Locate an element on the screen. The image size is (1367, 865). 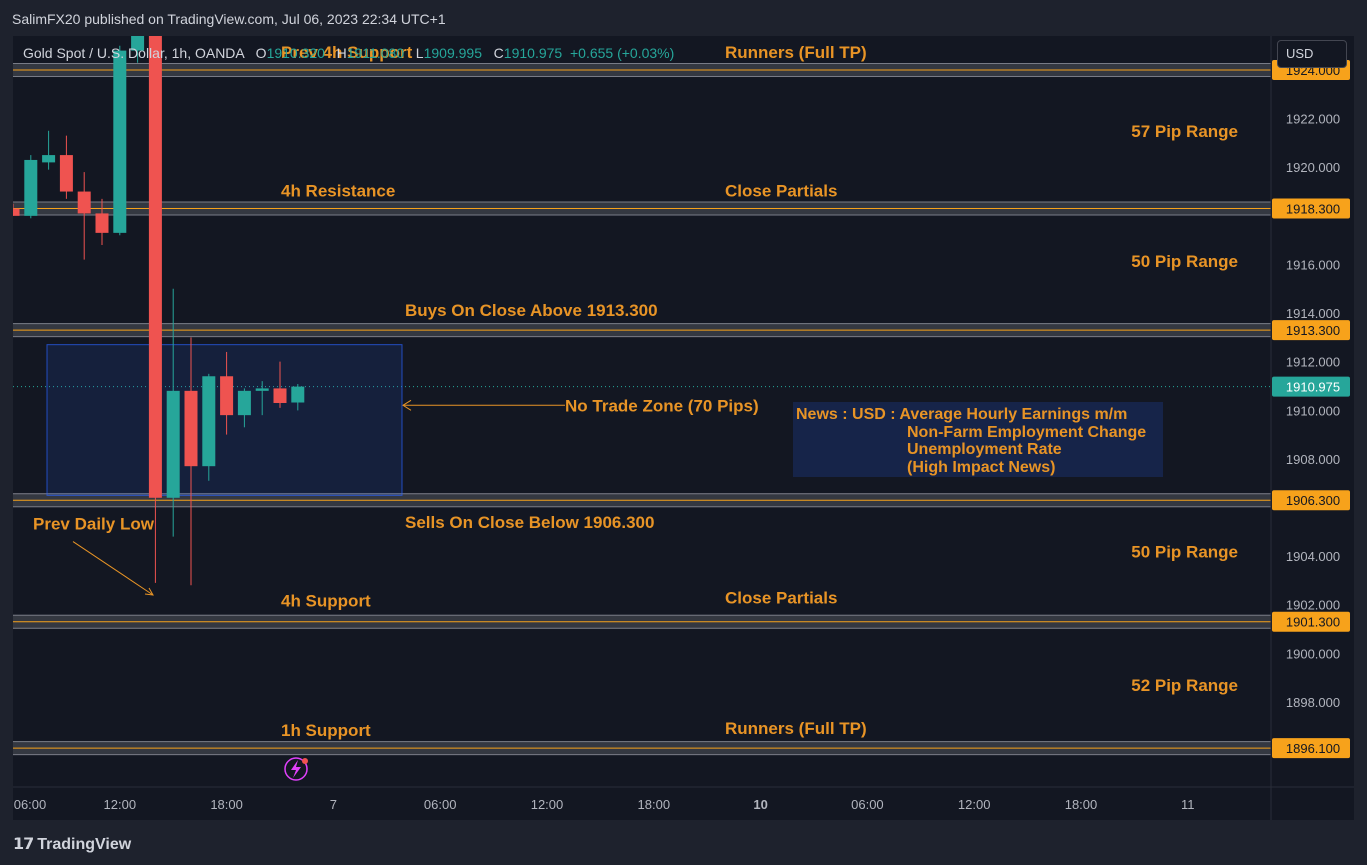
y-tick-label: 1920.000 is located at coordinates (1313, 167).